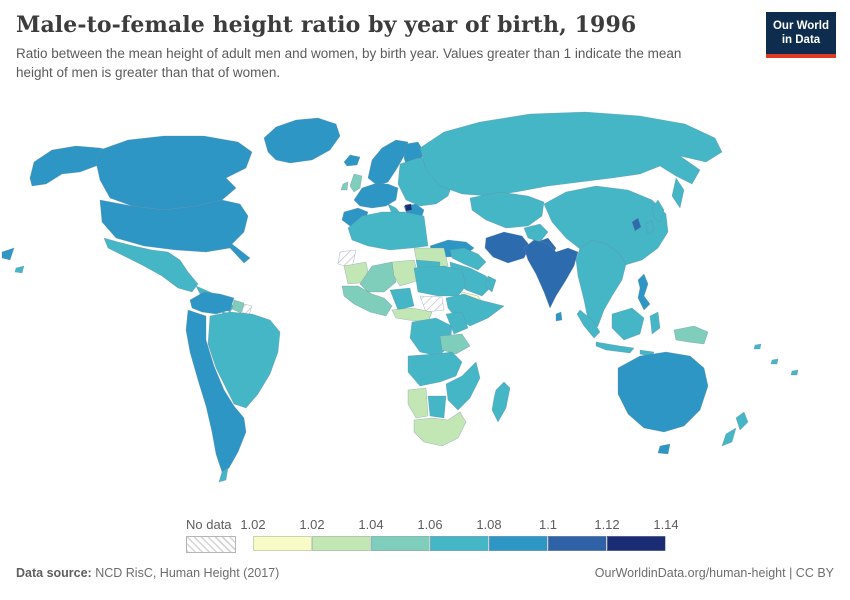 The image size is (850, 600). What do you see at coordinates (408, 207) in the screenshot?
I see `country-montenegro` at bounding box center [408, 207].